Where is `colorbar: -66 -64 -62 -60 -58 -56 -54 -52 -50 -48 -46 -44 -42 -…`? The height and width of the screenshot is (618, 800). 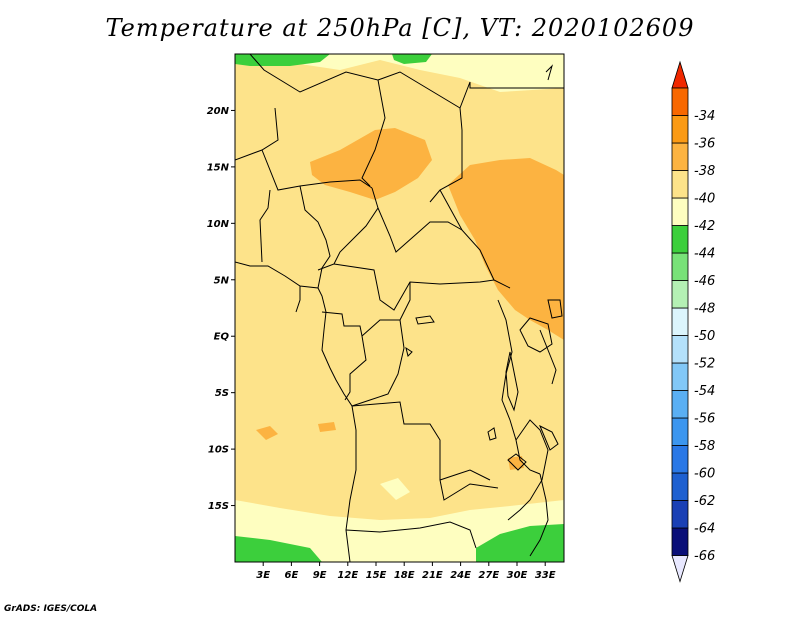 colorbar: -66 -64 -62 -60 -58 -56 -54 -52 -50 -48 -46 -44 -42 -… is located at coordinates (693, 321).